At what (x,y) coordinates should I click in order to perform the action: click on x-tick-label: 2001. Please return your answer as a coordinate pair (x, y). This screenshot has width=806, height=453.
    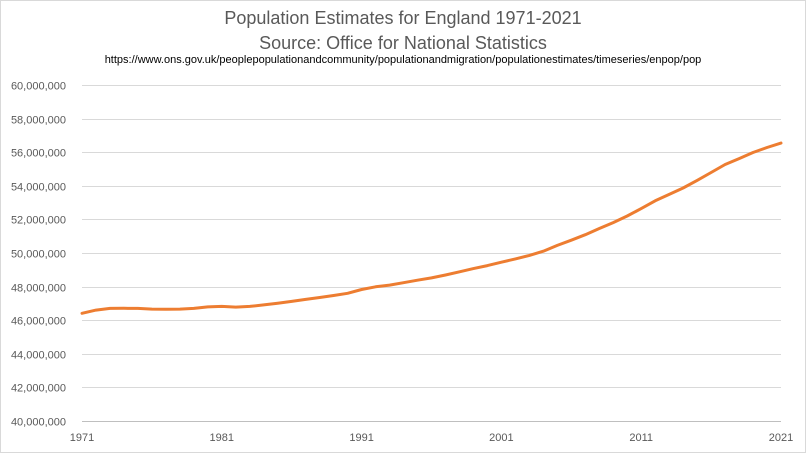
    Looking at the image, I should click on (501, 438).